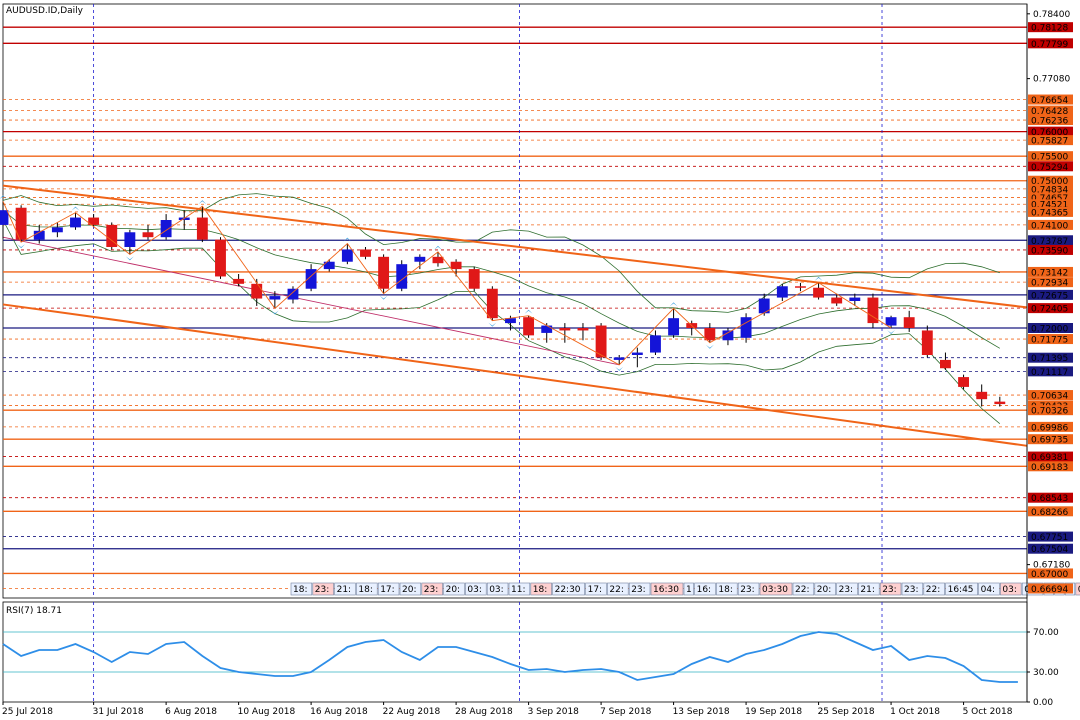 The image size is (1080, 720). I want to click on date-label: 28 Aug 2018, so click(484, 712).